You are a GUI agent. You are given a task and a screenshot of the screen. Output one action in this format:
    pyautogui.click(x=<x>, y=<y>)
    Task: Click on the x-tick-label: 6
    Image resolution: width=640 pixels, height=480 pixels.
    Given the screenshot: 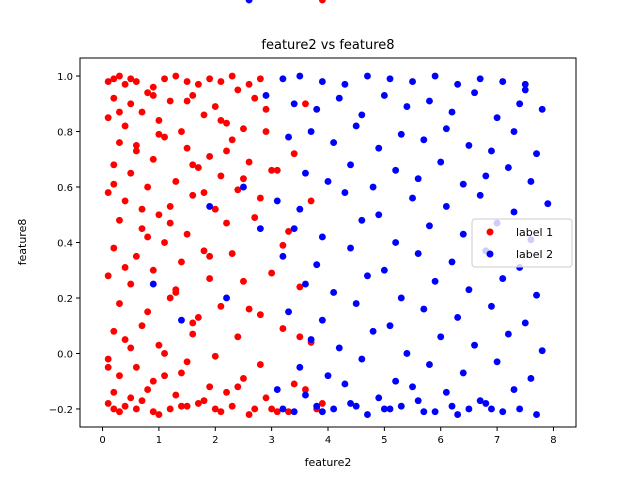 What is the action you would take?
    pyautogui.click(x=441, y=440)
    